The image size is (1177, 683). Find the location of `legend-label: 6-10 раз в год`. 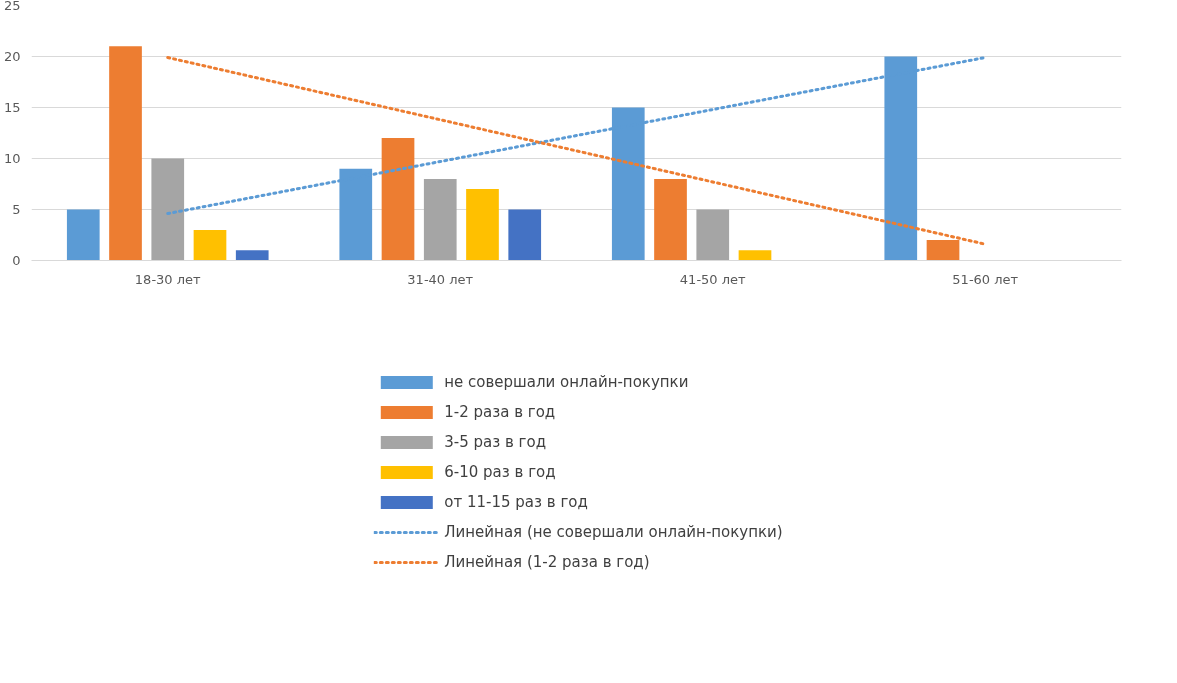

legend-label: 6-10 раз в год is located at coordinates (500, 472).